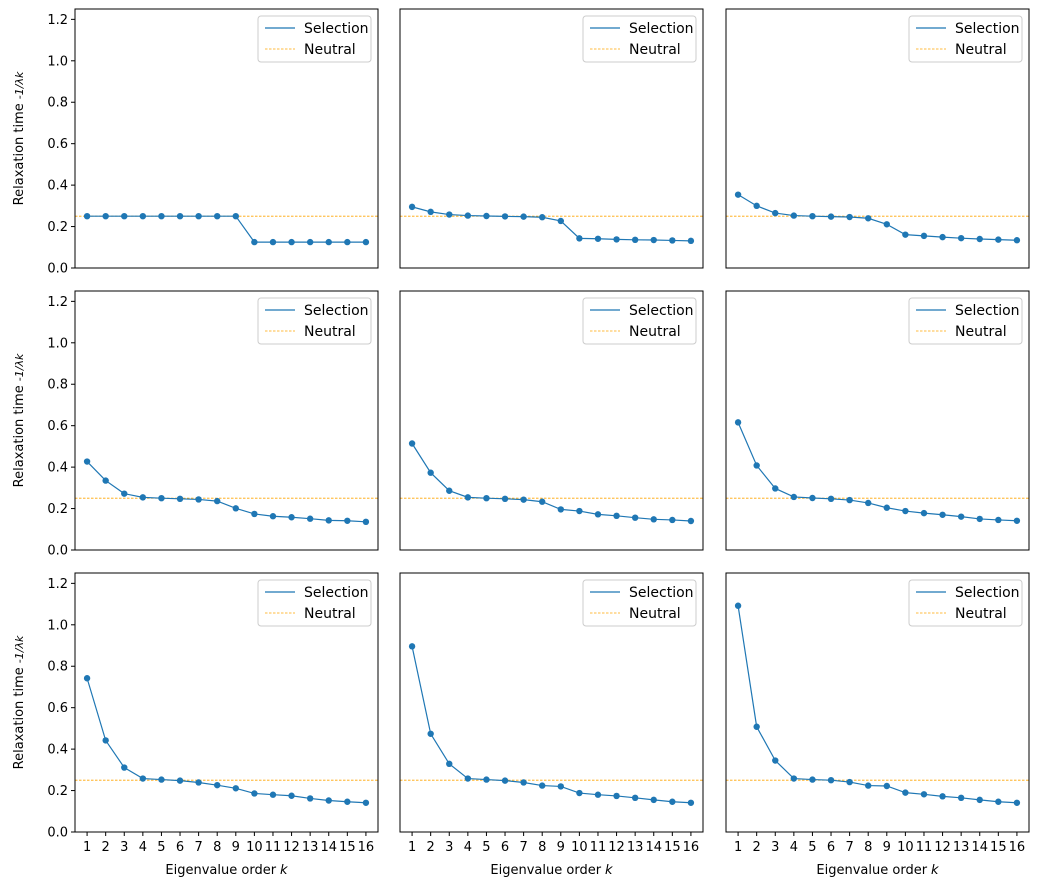  I want to click on x-tick-label: 4, so click(794, 847).